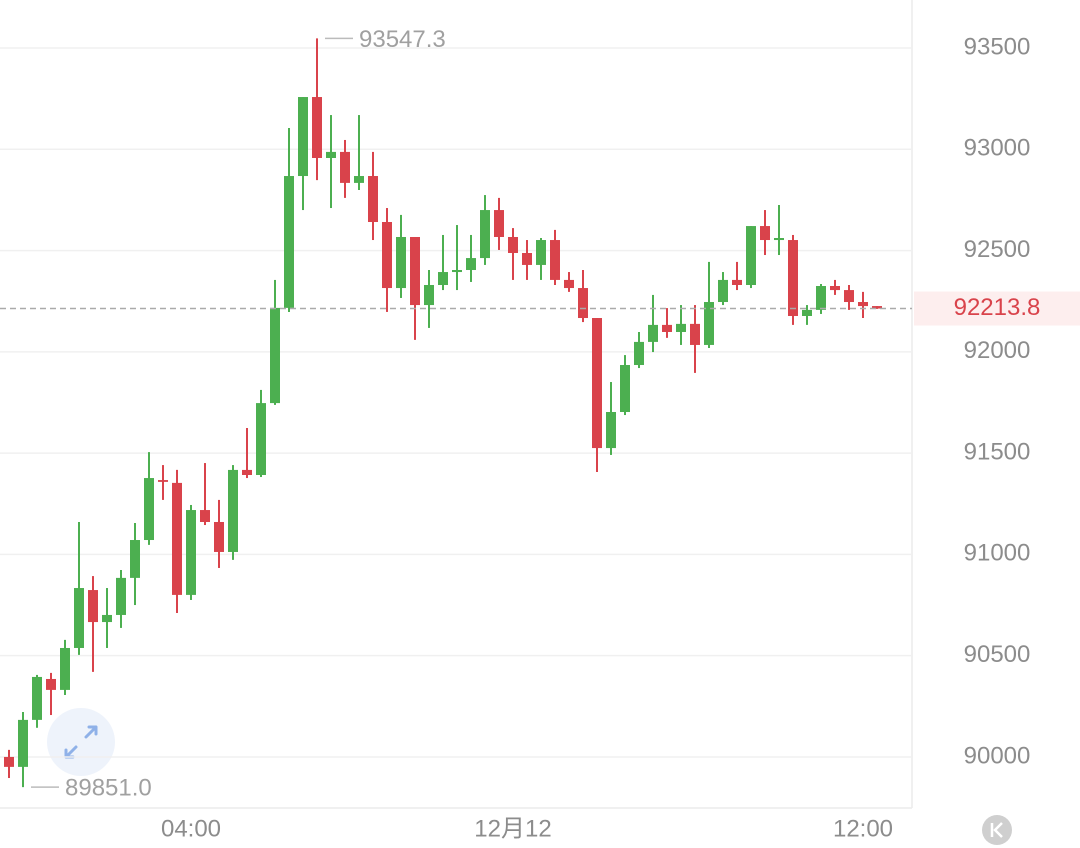 Image resolution: width=1080 pixels, height=848 pixels. What do you see at coordinates (997, 249) in the screenshot?
I see `y-tick-label: 92500` at bounding box center [997, 249].